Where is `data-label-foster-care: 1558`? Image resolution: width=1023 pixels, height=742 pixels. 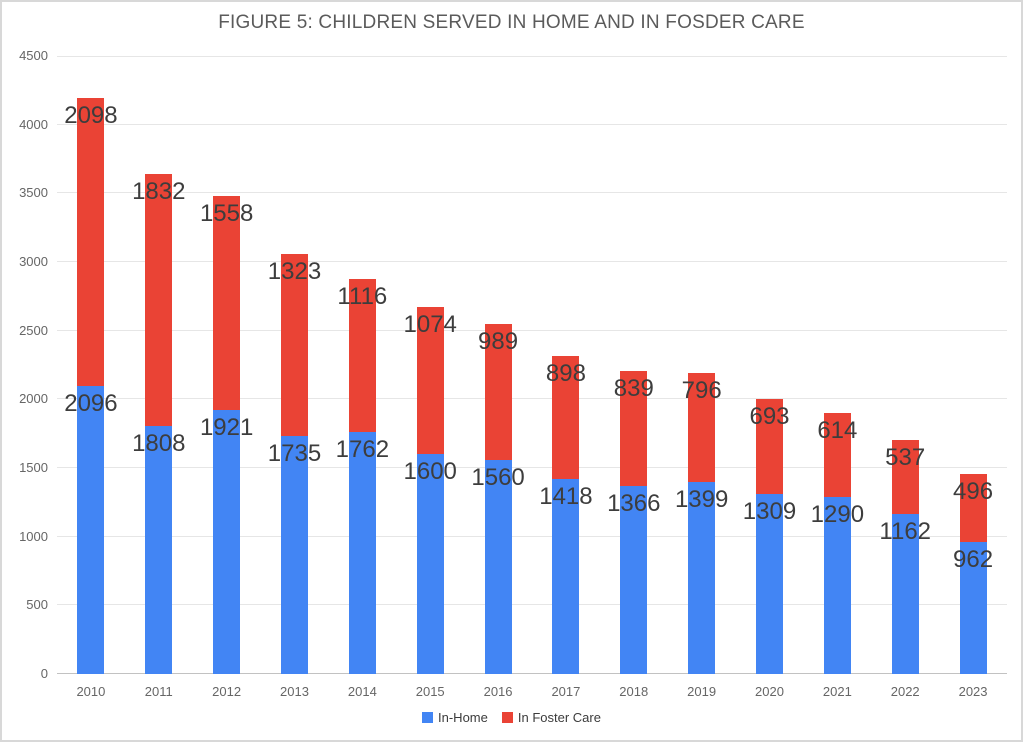 data-label-foster-care: 1558 is located at coordinates (226, 213).